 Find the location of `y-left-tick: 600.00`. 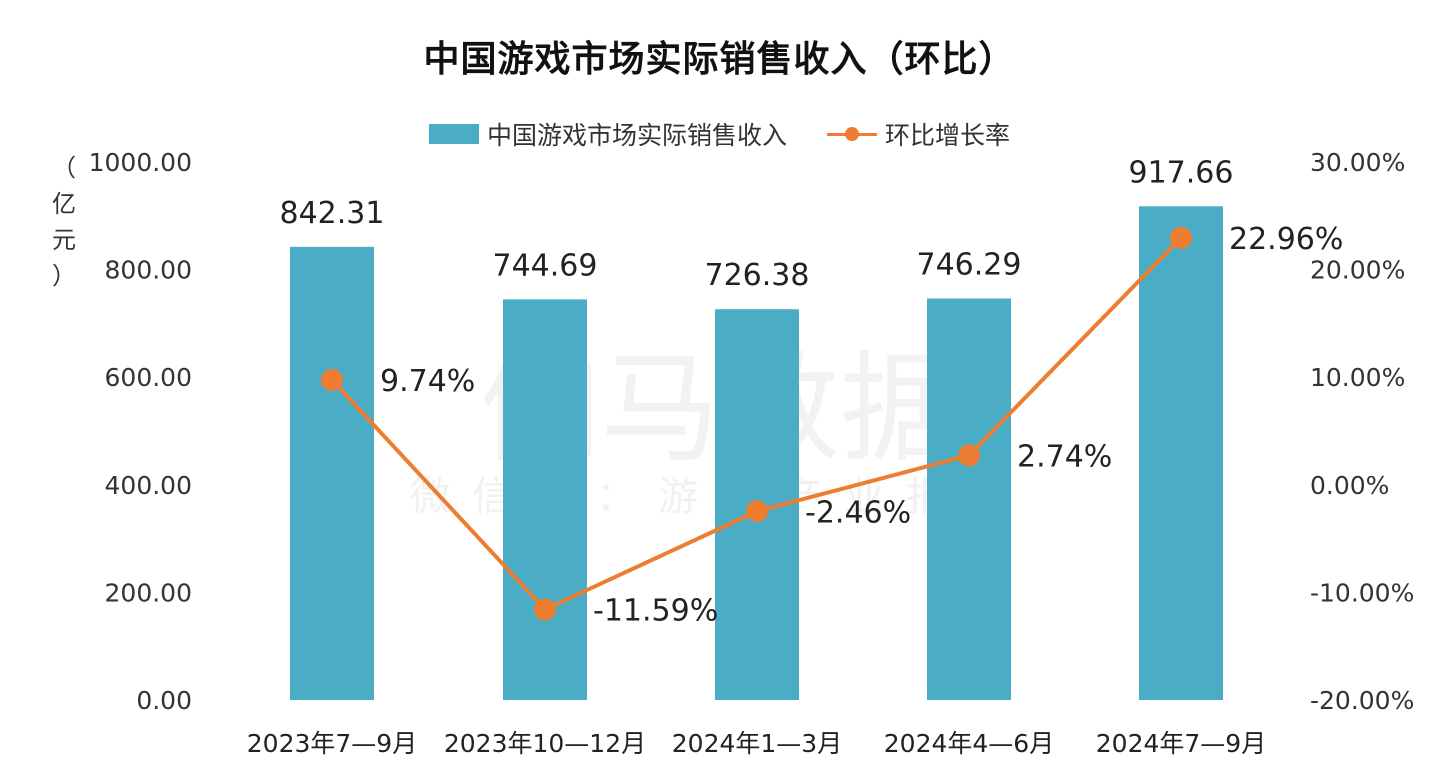

y-left-tick: 600.00 is located at coordinates (148, 377).